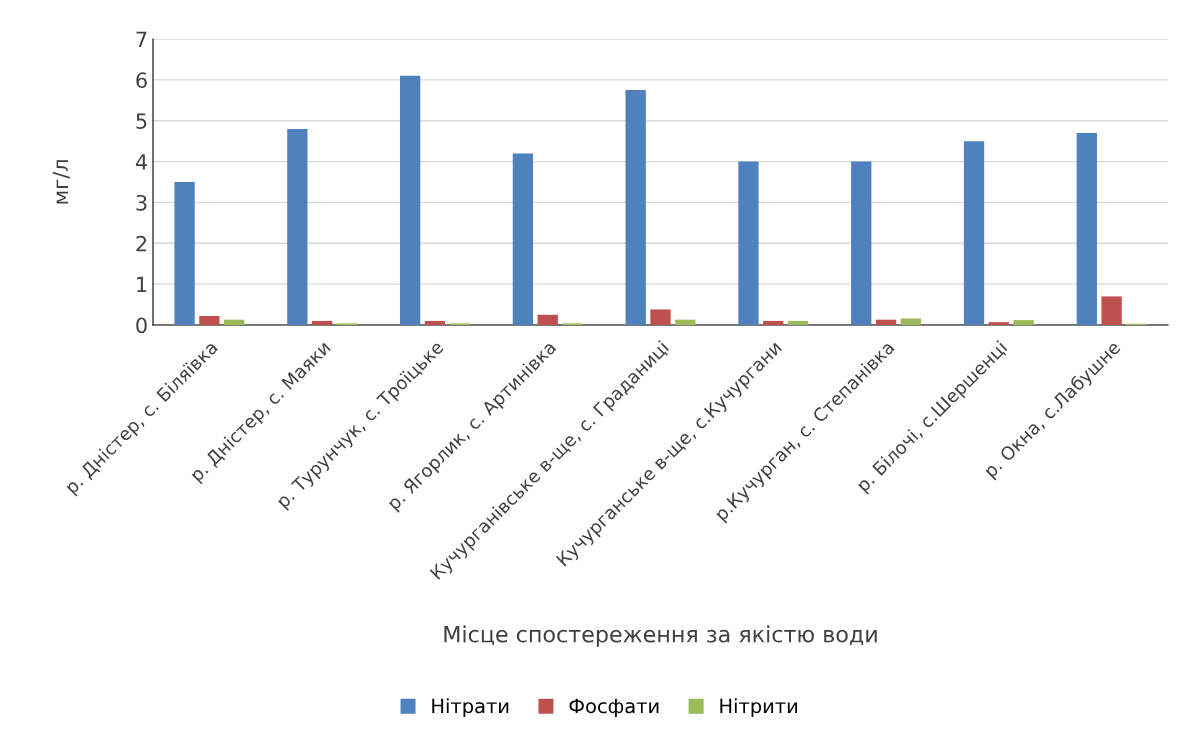 Image resolution: width=1200 pixels, height=742 pixels. What do you see at coordinates (660, 636) in the screenshot?
I see `x-axis-title: Місце спостереження за якістю води` at bounding box center [660, 636].